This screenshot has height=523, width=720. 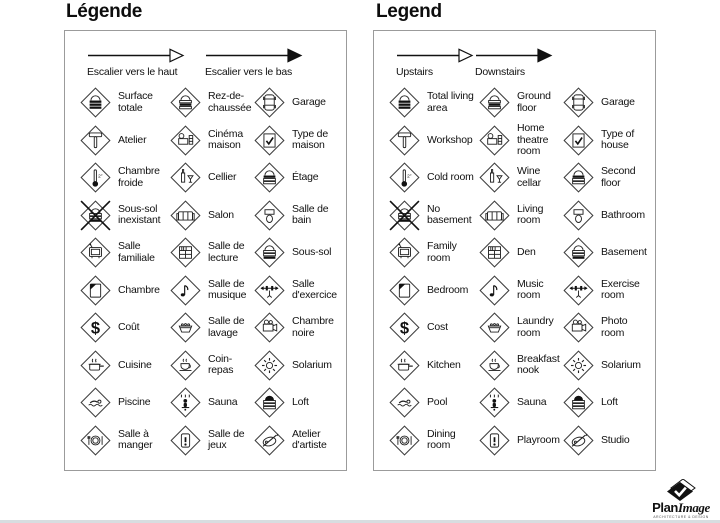 What do you see at coordinates (520, 141) in the screenshot?
I see `legend-item: Home theatre room` at bounding box center [520, 141].